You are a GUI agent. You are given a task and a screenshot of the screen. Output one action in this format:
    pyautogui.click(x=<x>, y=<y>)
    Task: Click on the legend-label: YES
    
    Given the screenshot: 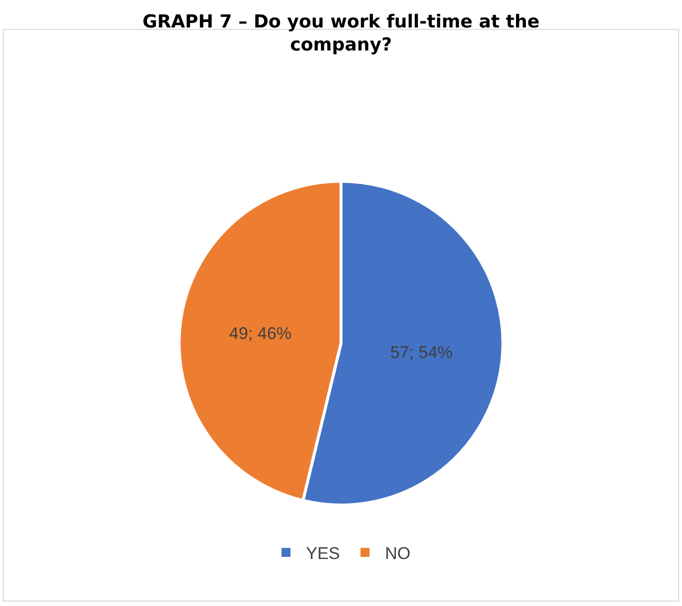 What is the action you would take?
    pyautogui.click(x=323, y=553)
    